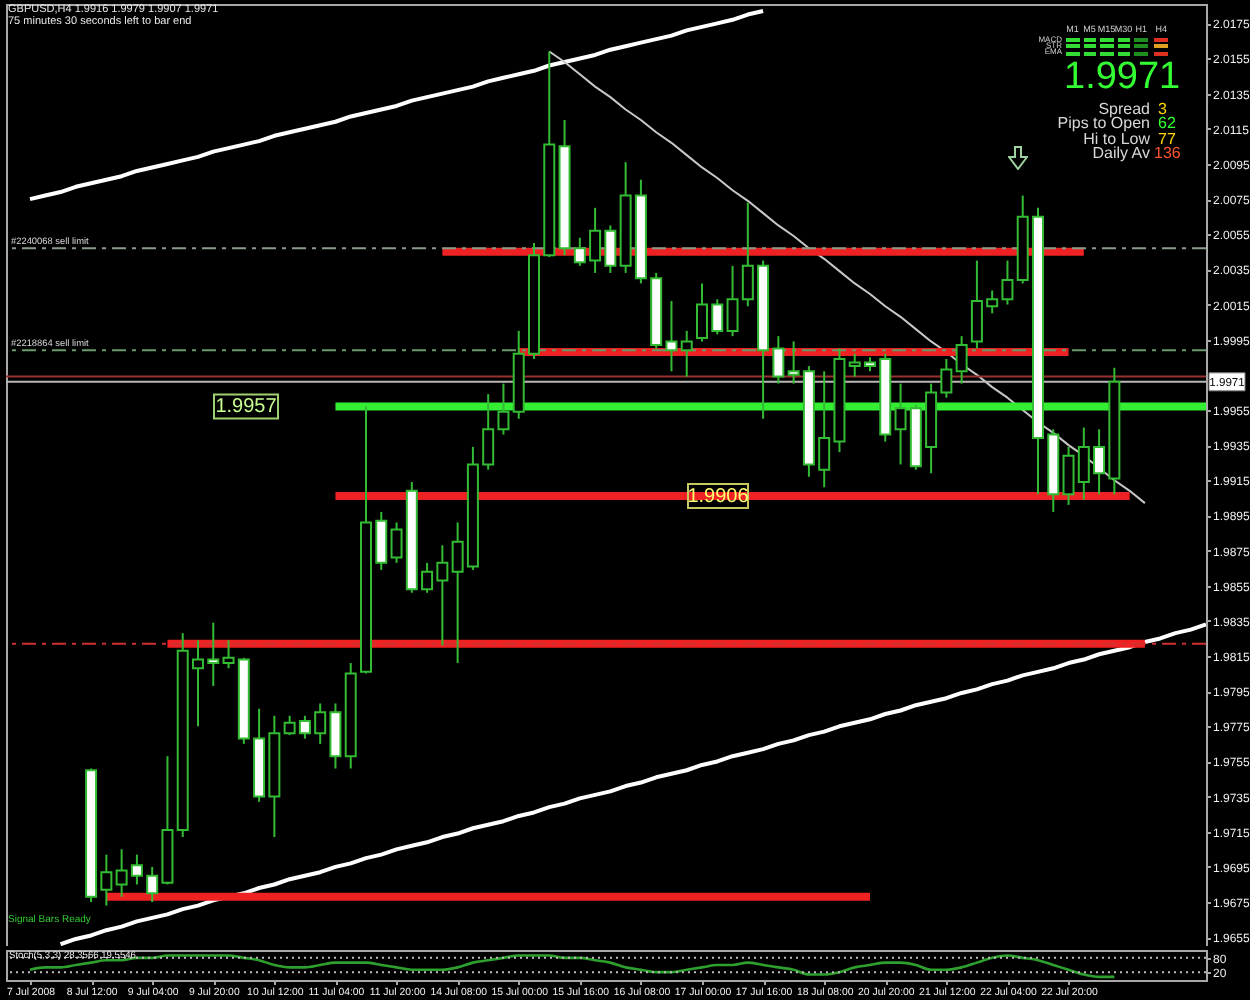  I want to click on annotation: Hi to Low, so click(1116, 138).